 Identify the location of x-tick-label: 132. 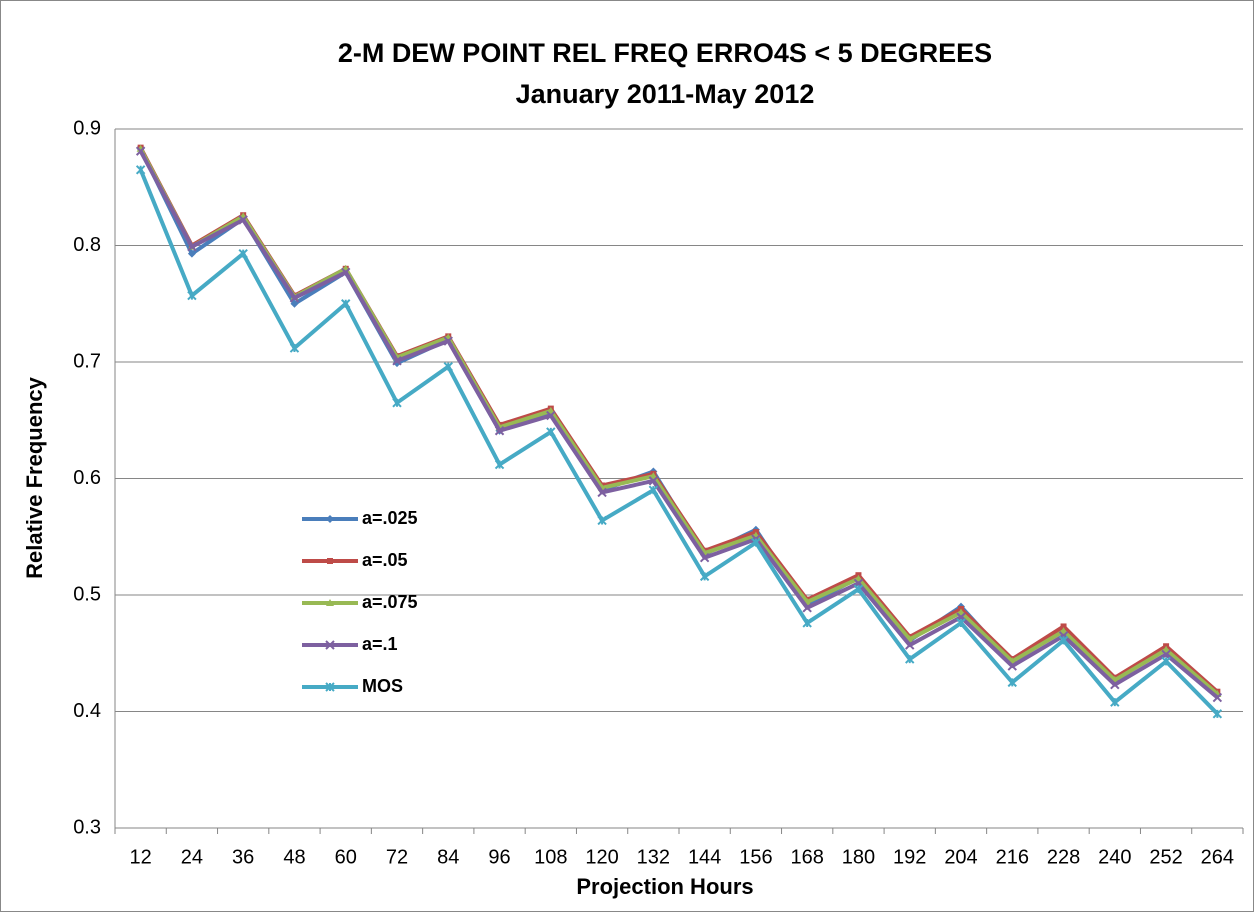
(653, 857).